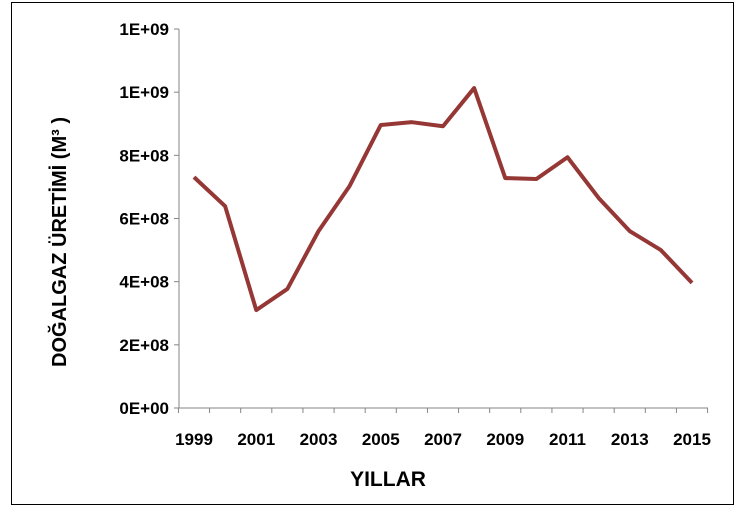 The width and height of the screenshot is (746, 512). What do you see at coordinates (144, 408) in the screenshot?
I see `y-tick-label: 0E+00` at bounding box center [144, 408].